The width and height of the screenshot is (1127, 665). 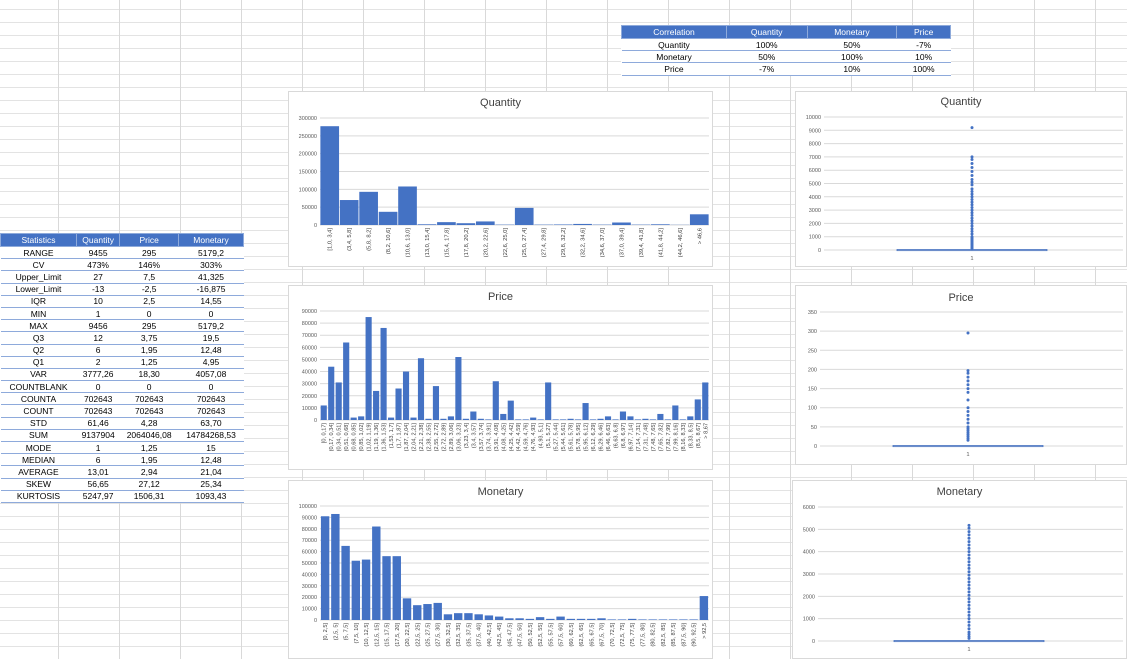 What do you see at coordinates (39, 277) in the screenshot?
I see `statistics-row-label: Upper_Limit` at bounding box center [39, 277].